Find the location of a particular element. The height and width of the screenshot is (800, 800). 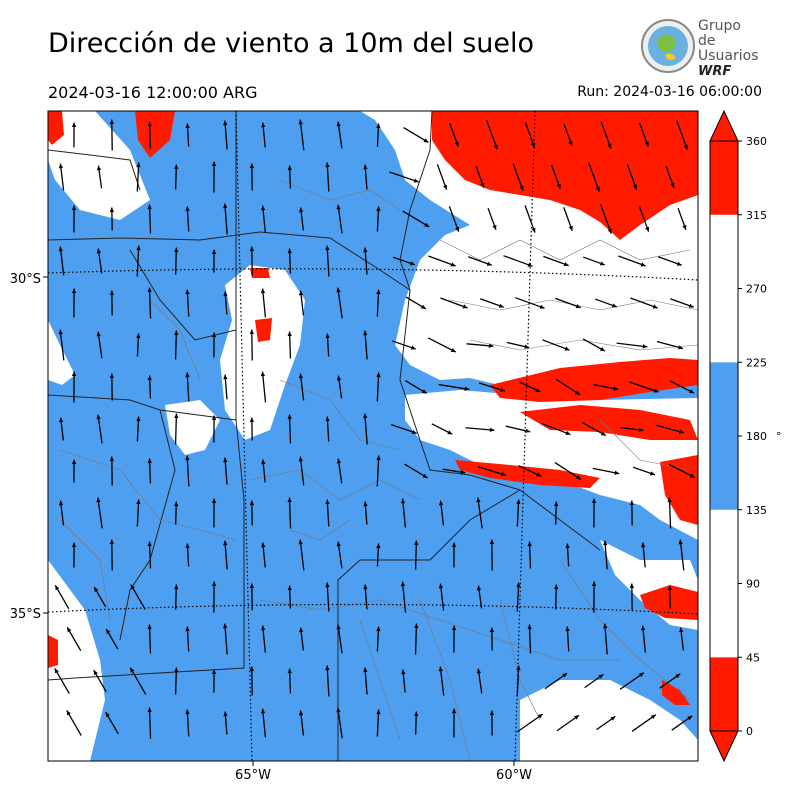

red-region-coast is located at coordinates (669, 602).